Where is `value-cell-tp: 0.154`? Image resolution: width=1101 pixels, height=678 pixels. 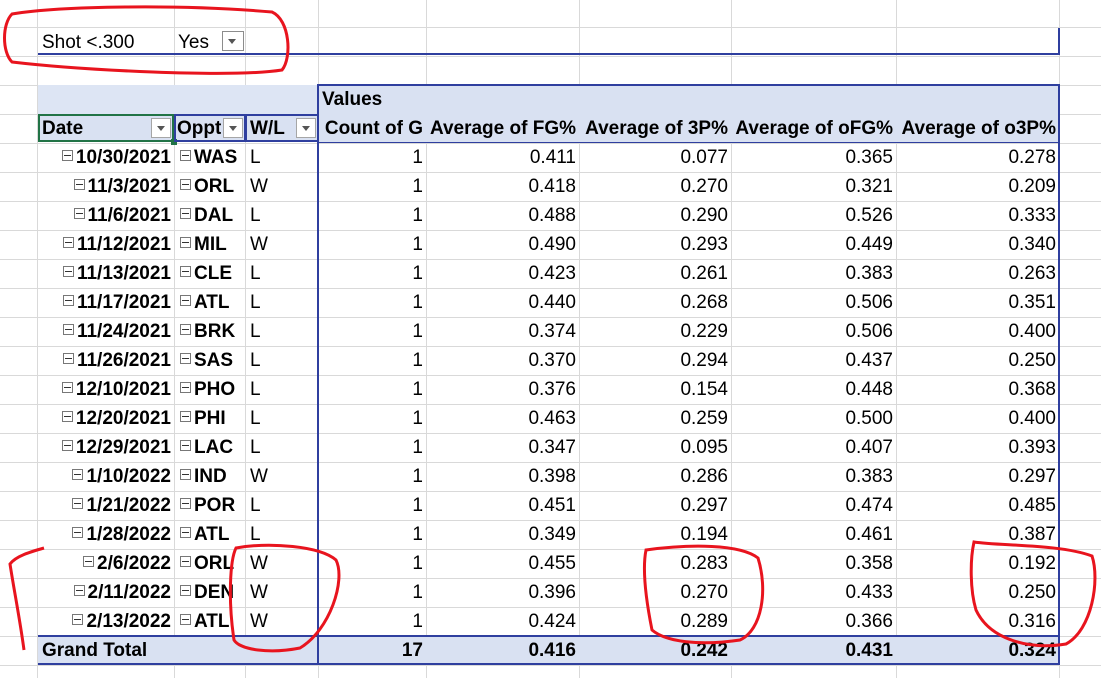 value-cell-tp: 0.154 is located at coordinates (704, 389).